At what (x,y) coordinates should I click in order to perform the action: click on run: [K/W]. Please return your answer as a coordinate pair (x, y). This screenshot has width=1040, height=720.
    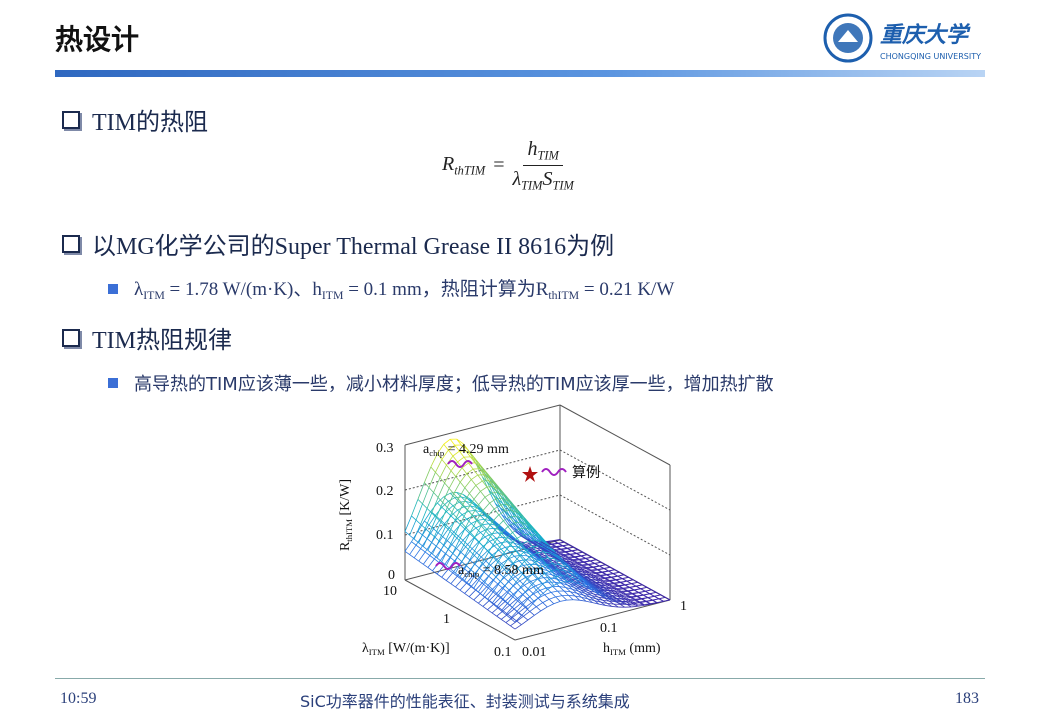
    Looking at the image, I should click on (346, 499).